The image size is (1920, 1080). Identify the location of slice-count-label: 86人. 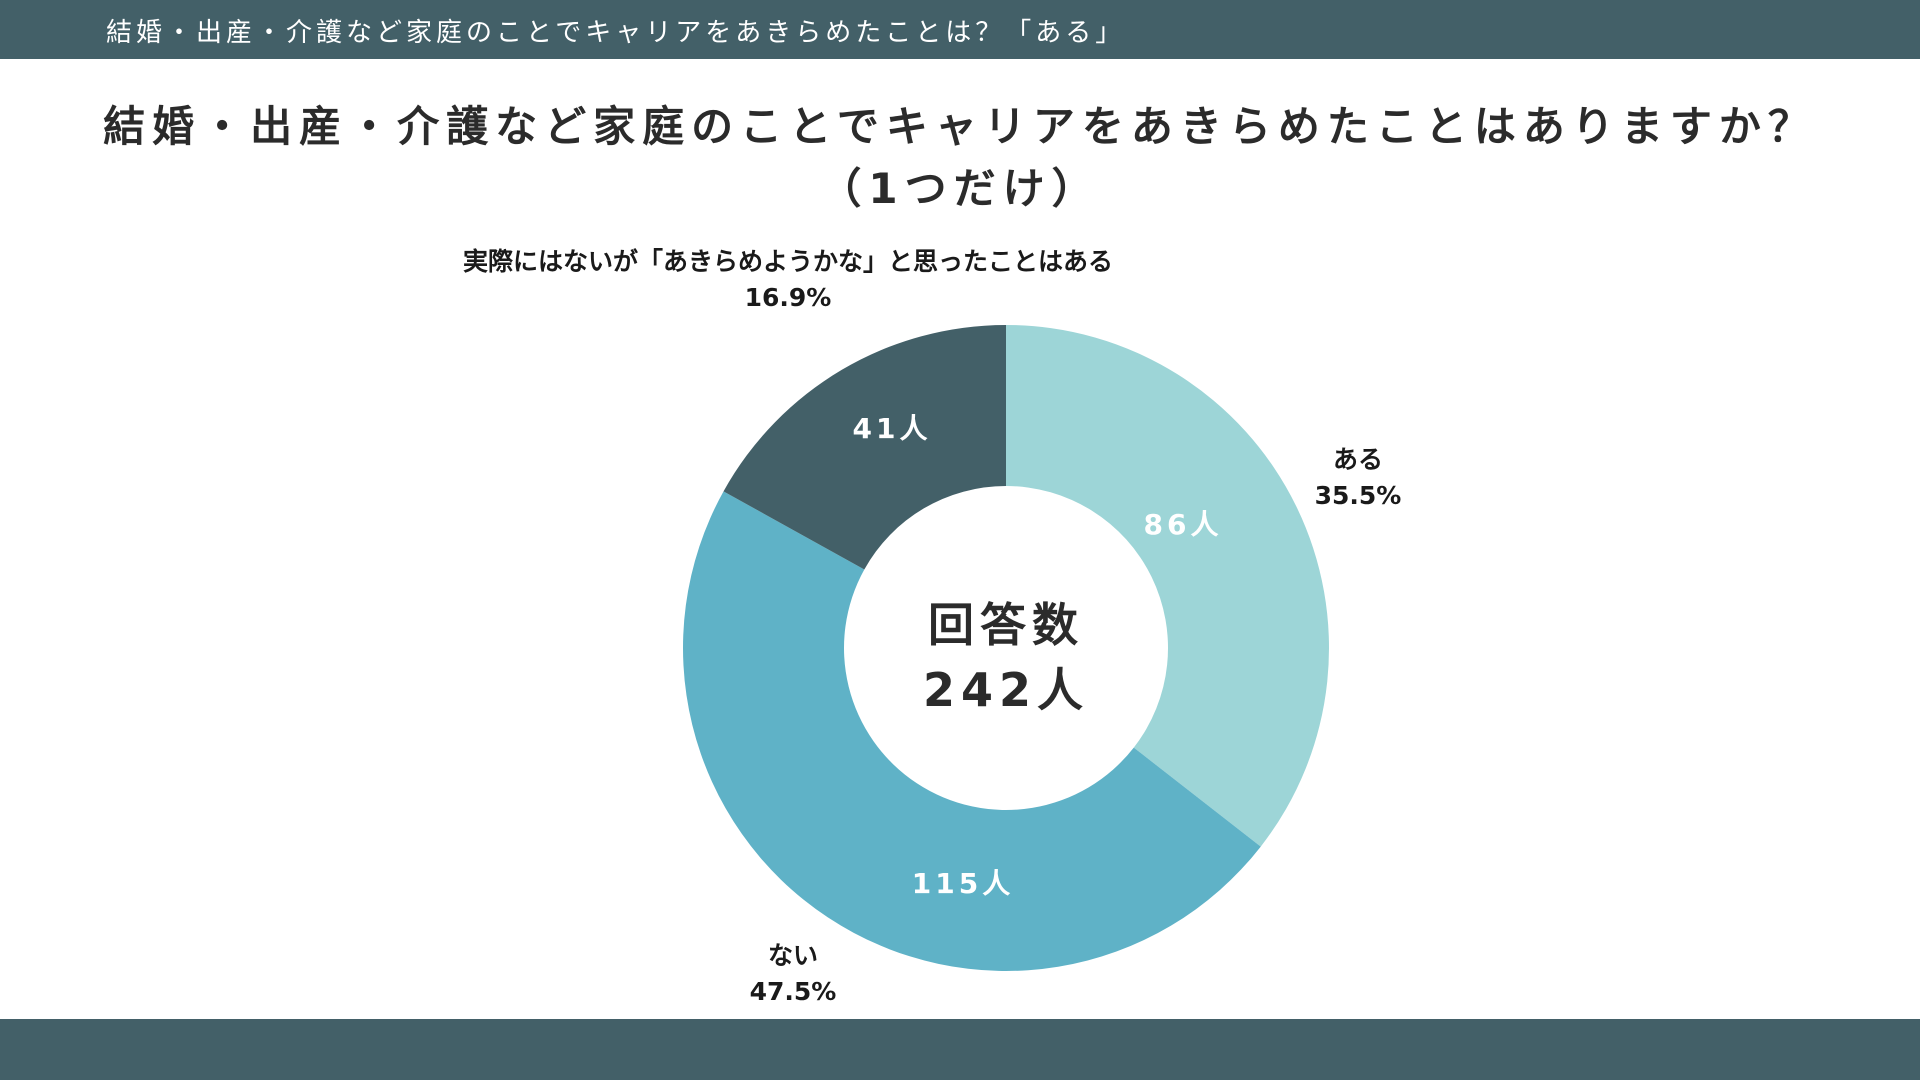
(1183, 524).